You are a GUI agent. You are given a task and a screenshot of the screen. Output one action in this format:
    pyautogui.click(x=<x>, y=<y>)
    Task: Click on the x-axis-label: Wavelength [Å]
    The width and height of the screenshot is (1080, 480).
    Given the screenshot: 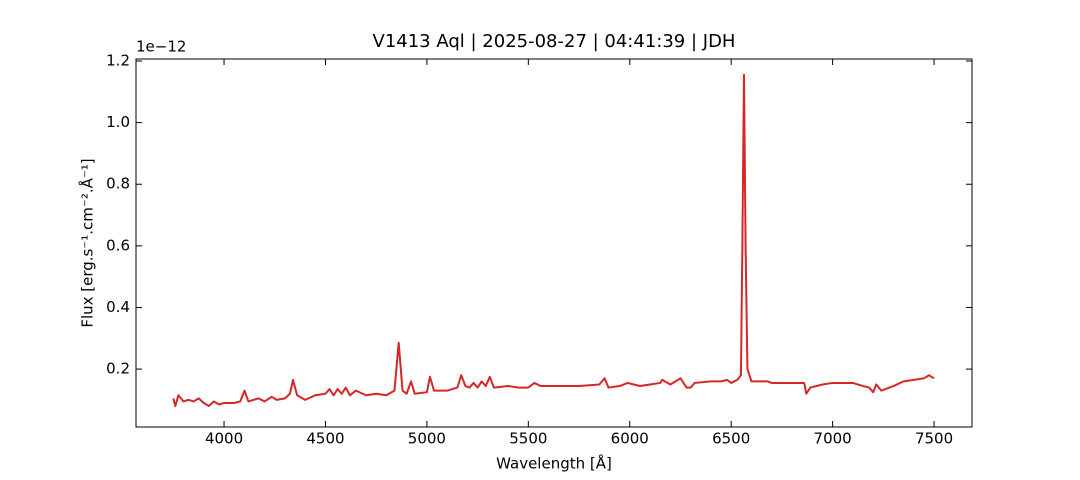 What is the action you would take?
    pyautogui.click(x=554, y=463)
    